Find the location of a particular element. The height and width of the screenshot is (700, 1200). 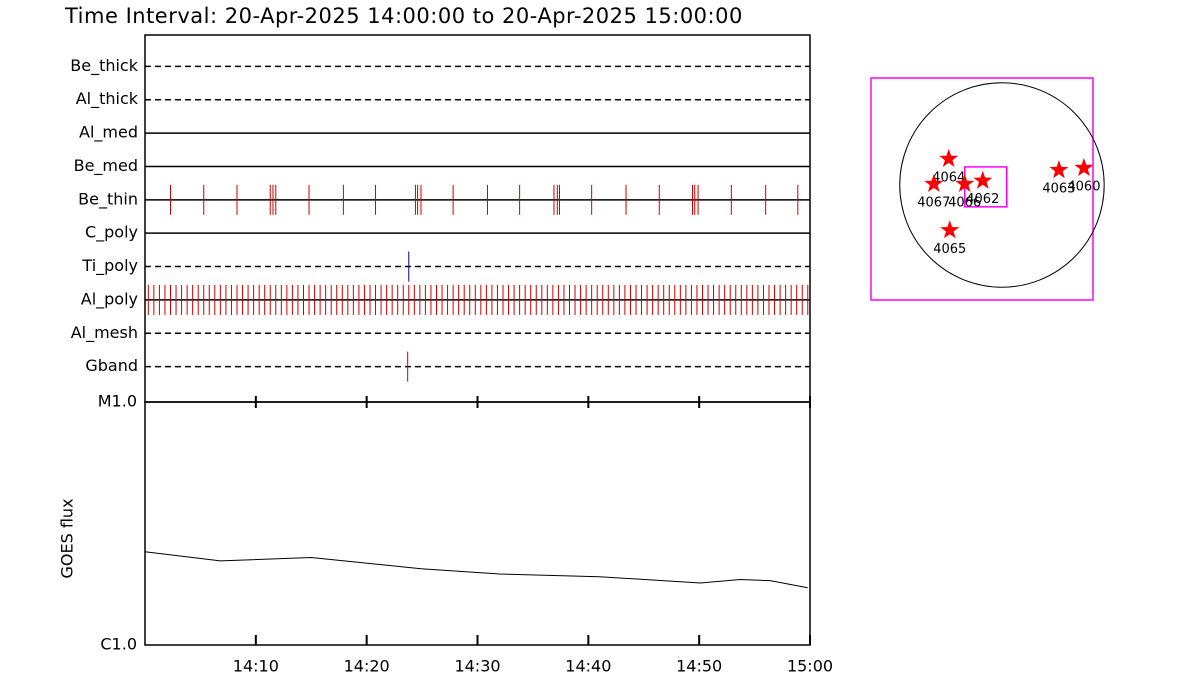

flux-line is located at coordinates (476, 570).